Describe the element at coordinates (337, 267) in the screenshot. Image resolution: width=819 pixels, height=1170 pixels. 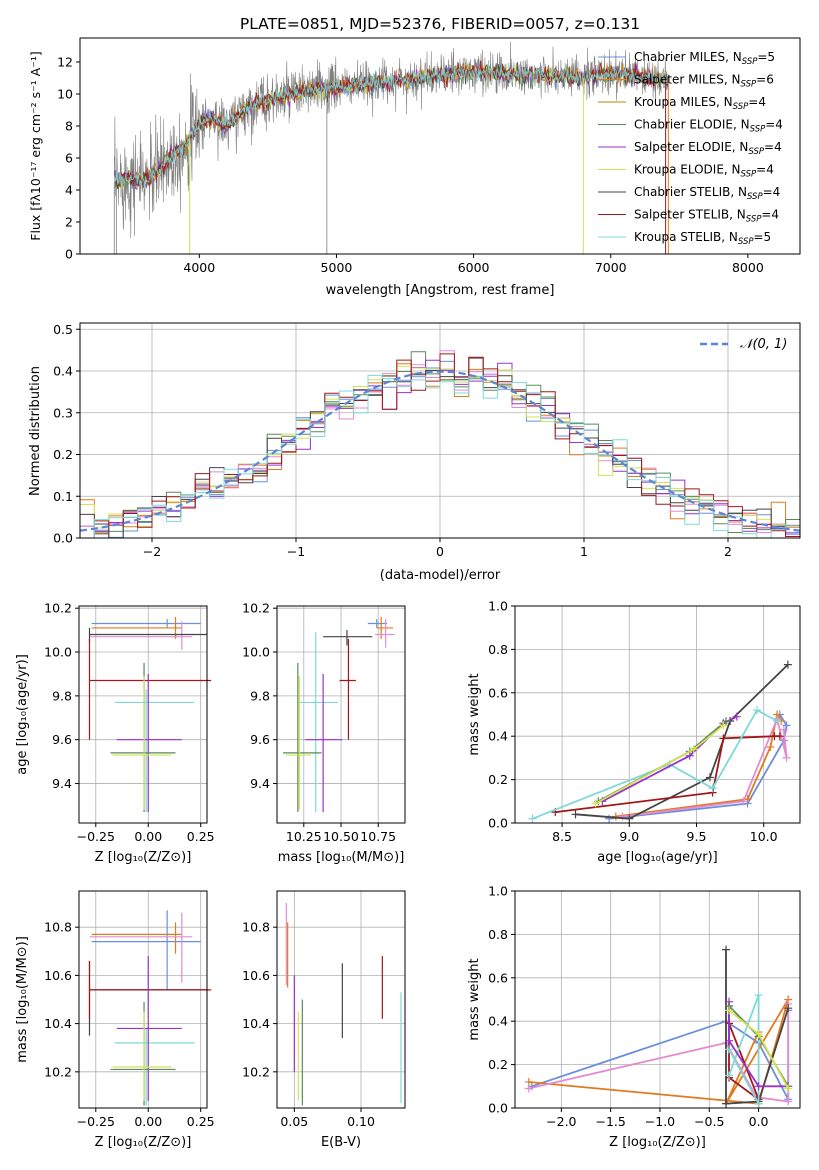
I see `spectrum-xtick-label: 5000` at that location.